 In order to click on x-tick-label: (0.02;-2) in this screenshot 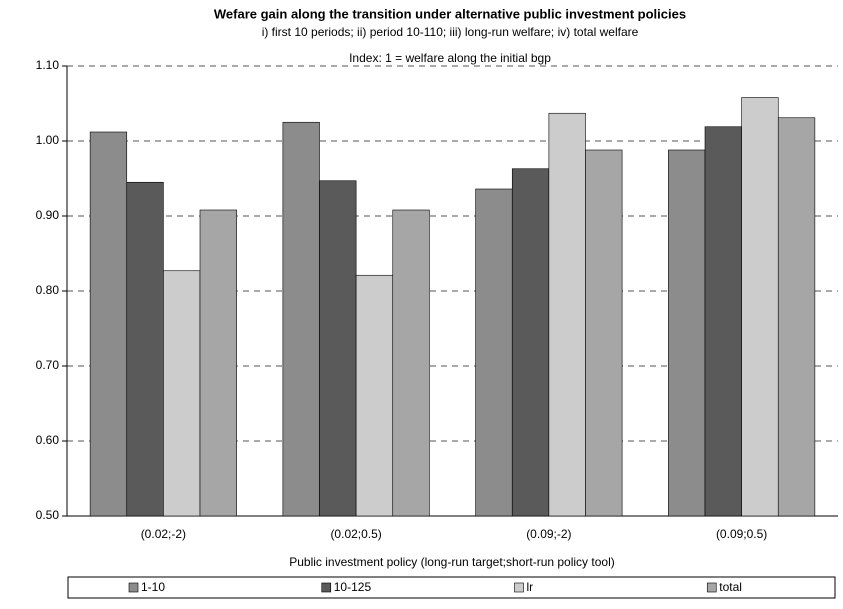, I will do `click(163, 534)`.